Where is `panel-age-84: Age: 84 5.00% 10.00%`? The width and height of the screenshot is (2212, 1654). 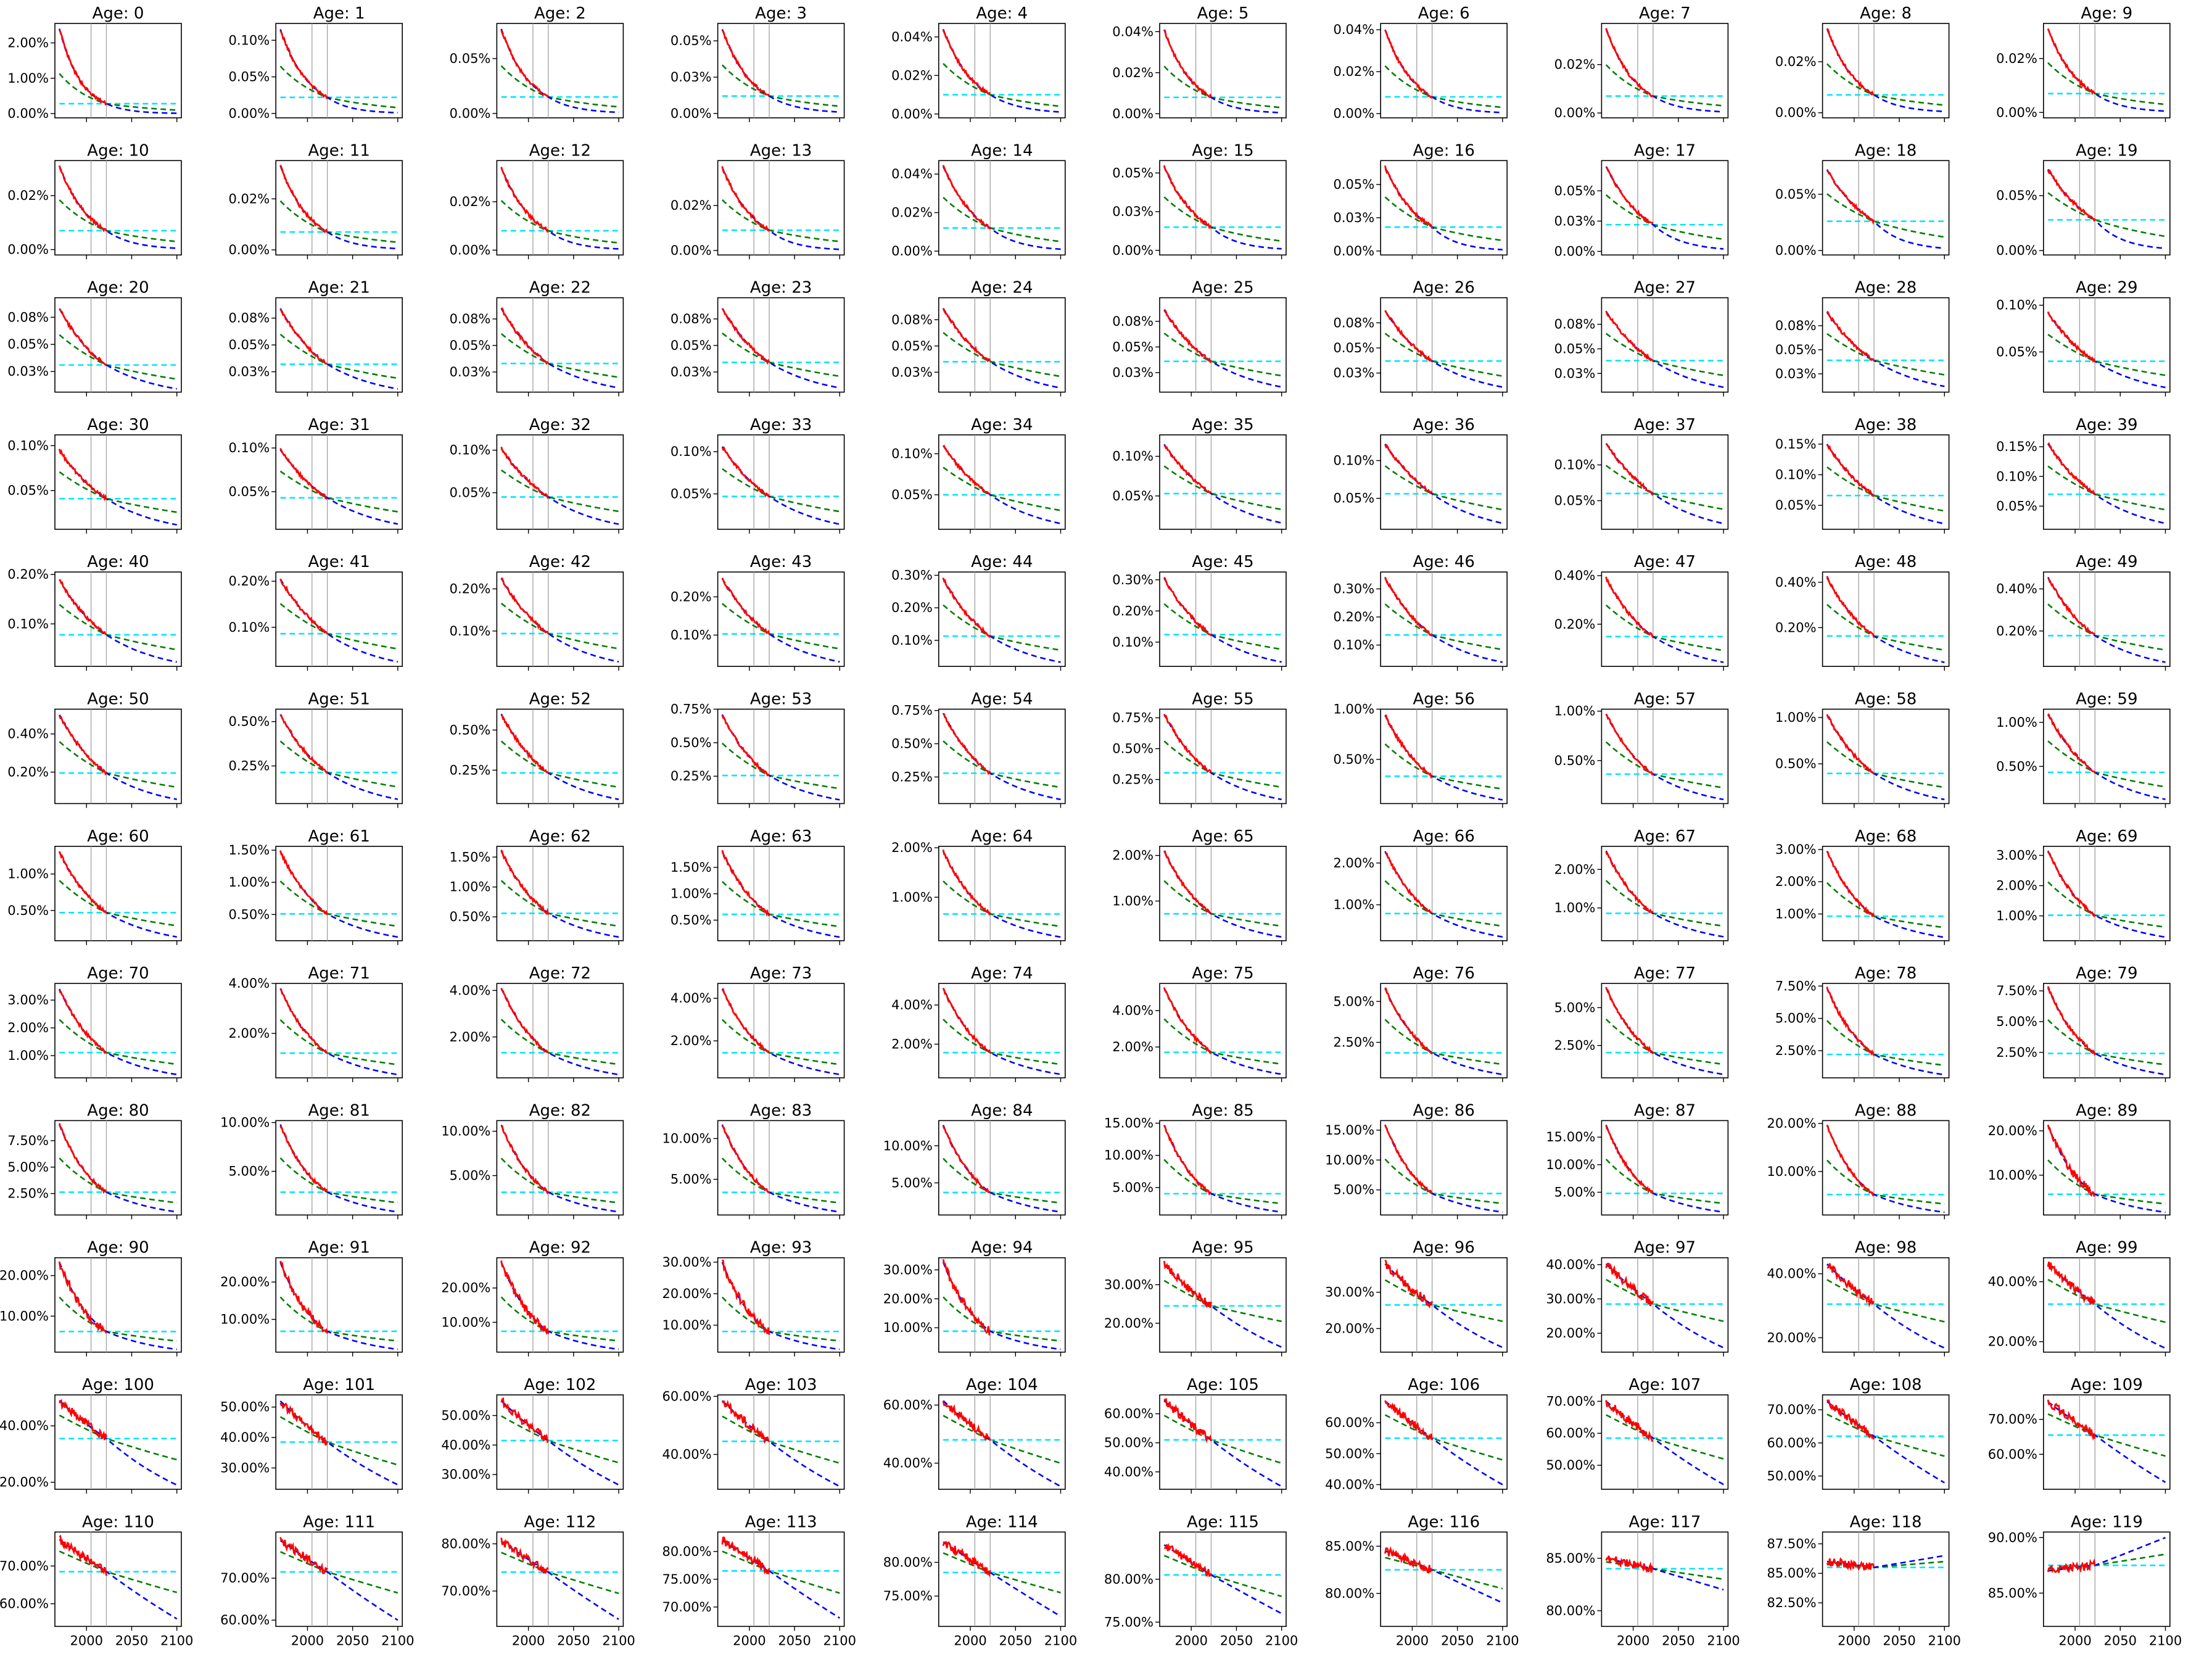
panel-age-84: Age: 84 5.00% 10.00% is located at coordinates (974, 1160).